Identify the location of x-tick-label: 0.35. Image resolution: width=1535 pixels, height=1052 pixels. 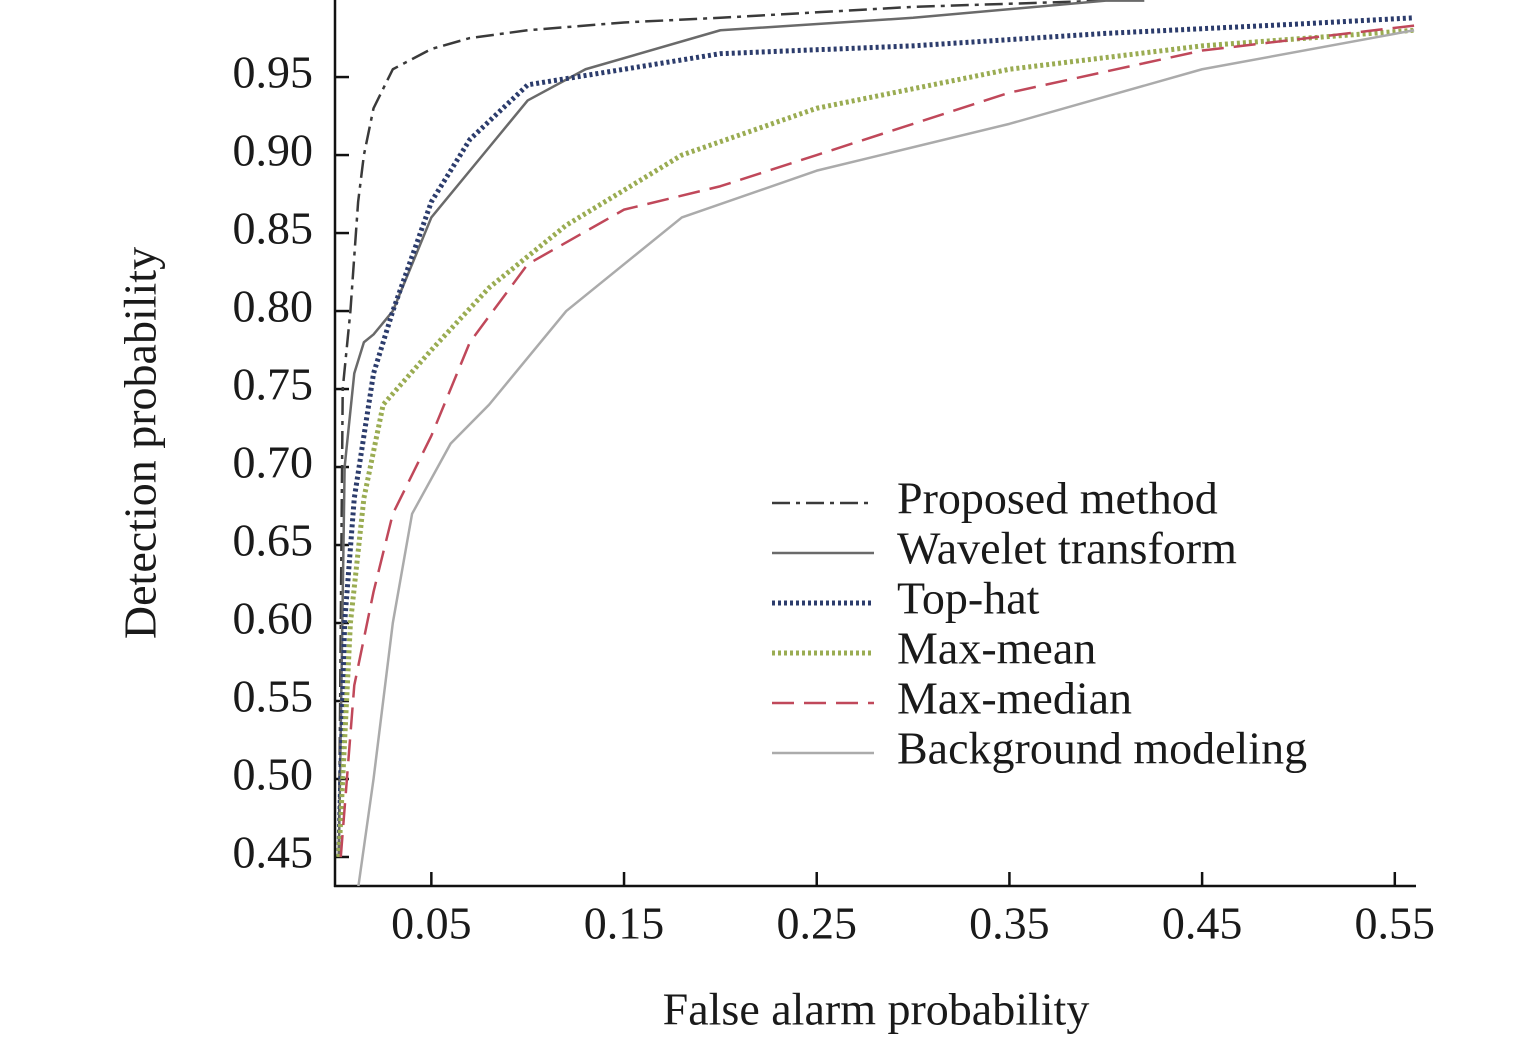
(1009, 923).